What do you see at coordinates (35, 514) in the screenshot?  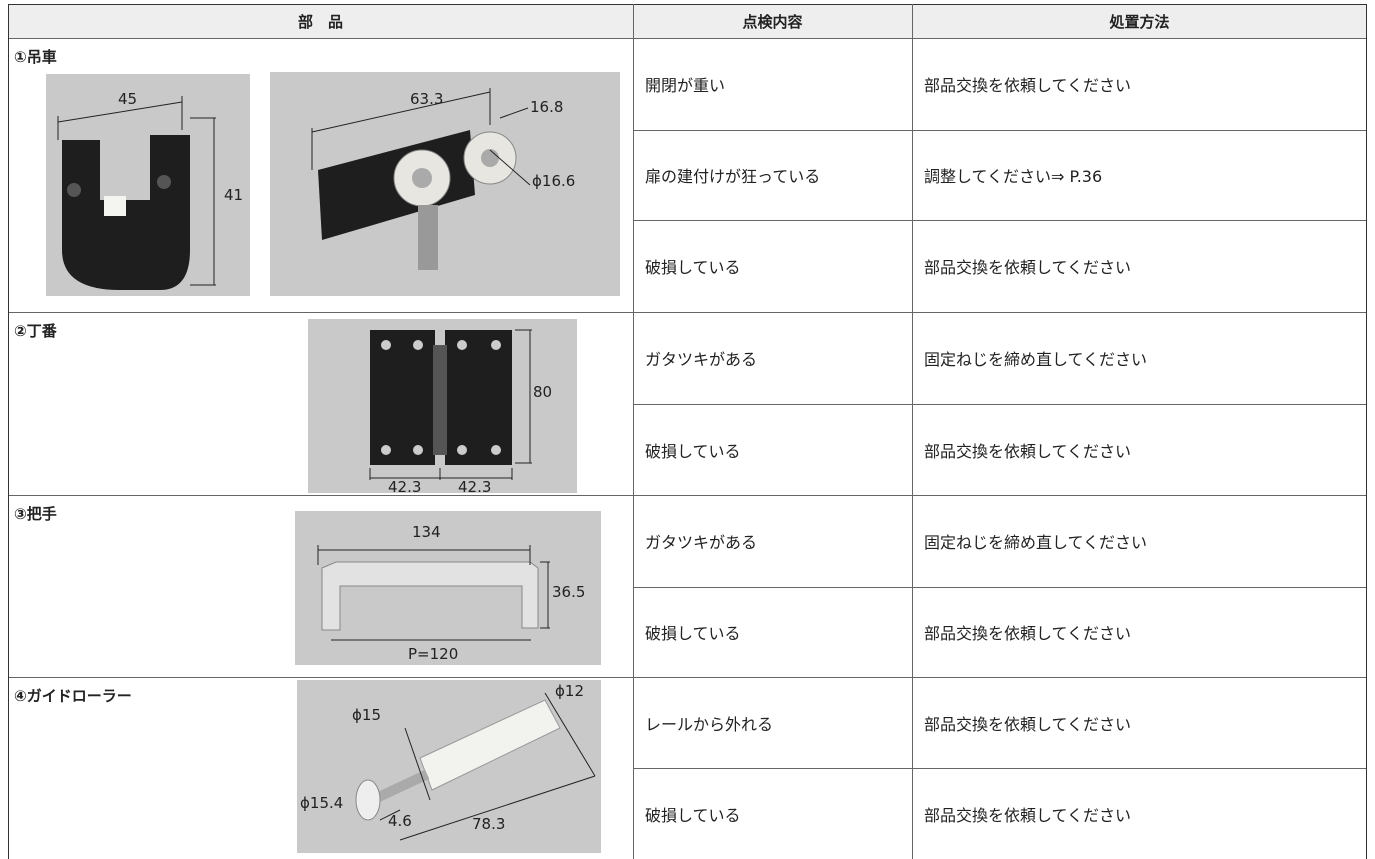 I see `part-name: ③把手` at bounding box center [35, 514].